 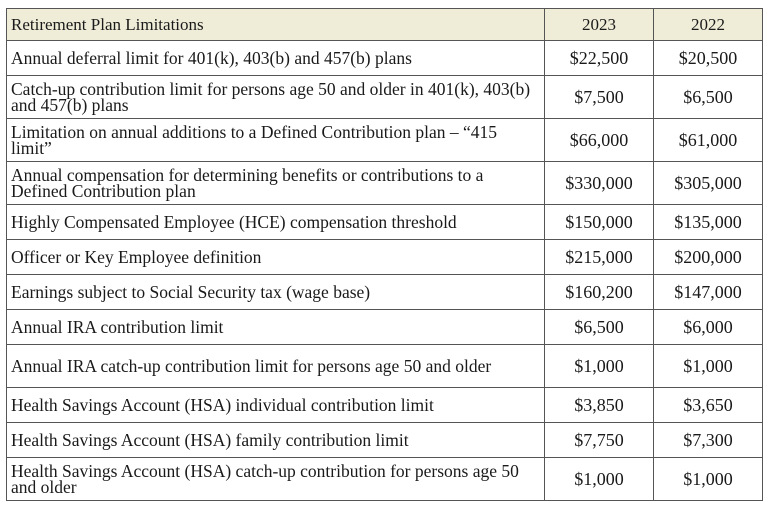 What do you see at coordinates (599, 405) in the screenshot?
I see `value-2023: $3,850` at bounding box center [599, 405].